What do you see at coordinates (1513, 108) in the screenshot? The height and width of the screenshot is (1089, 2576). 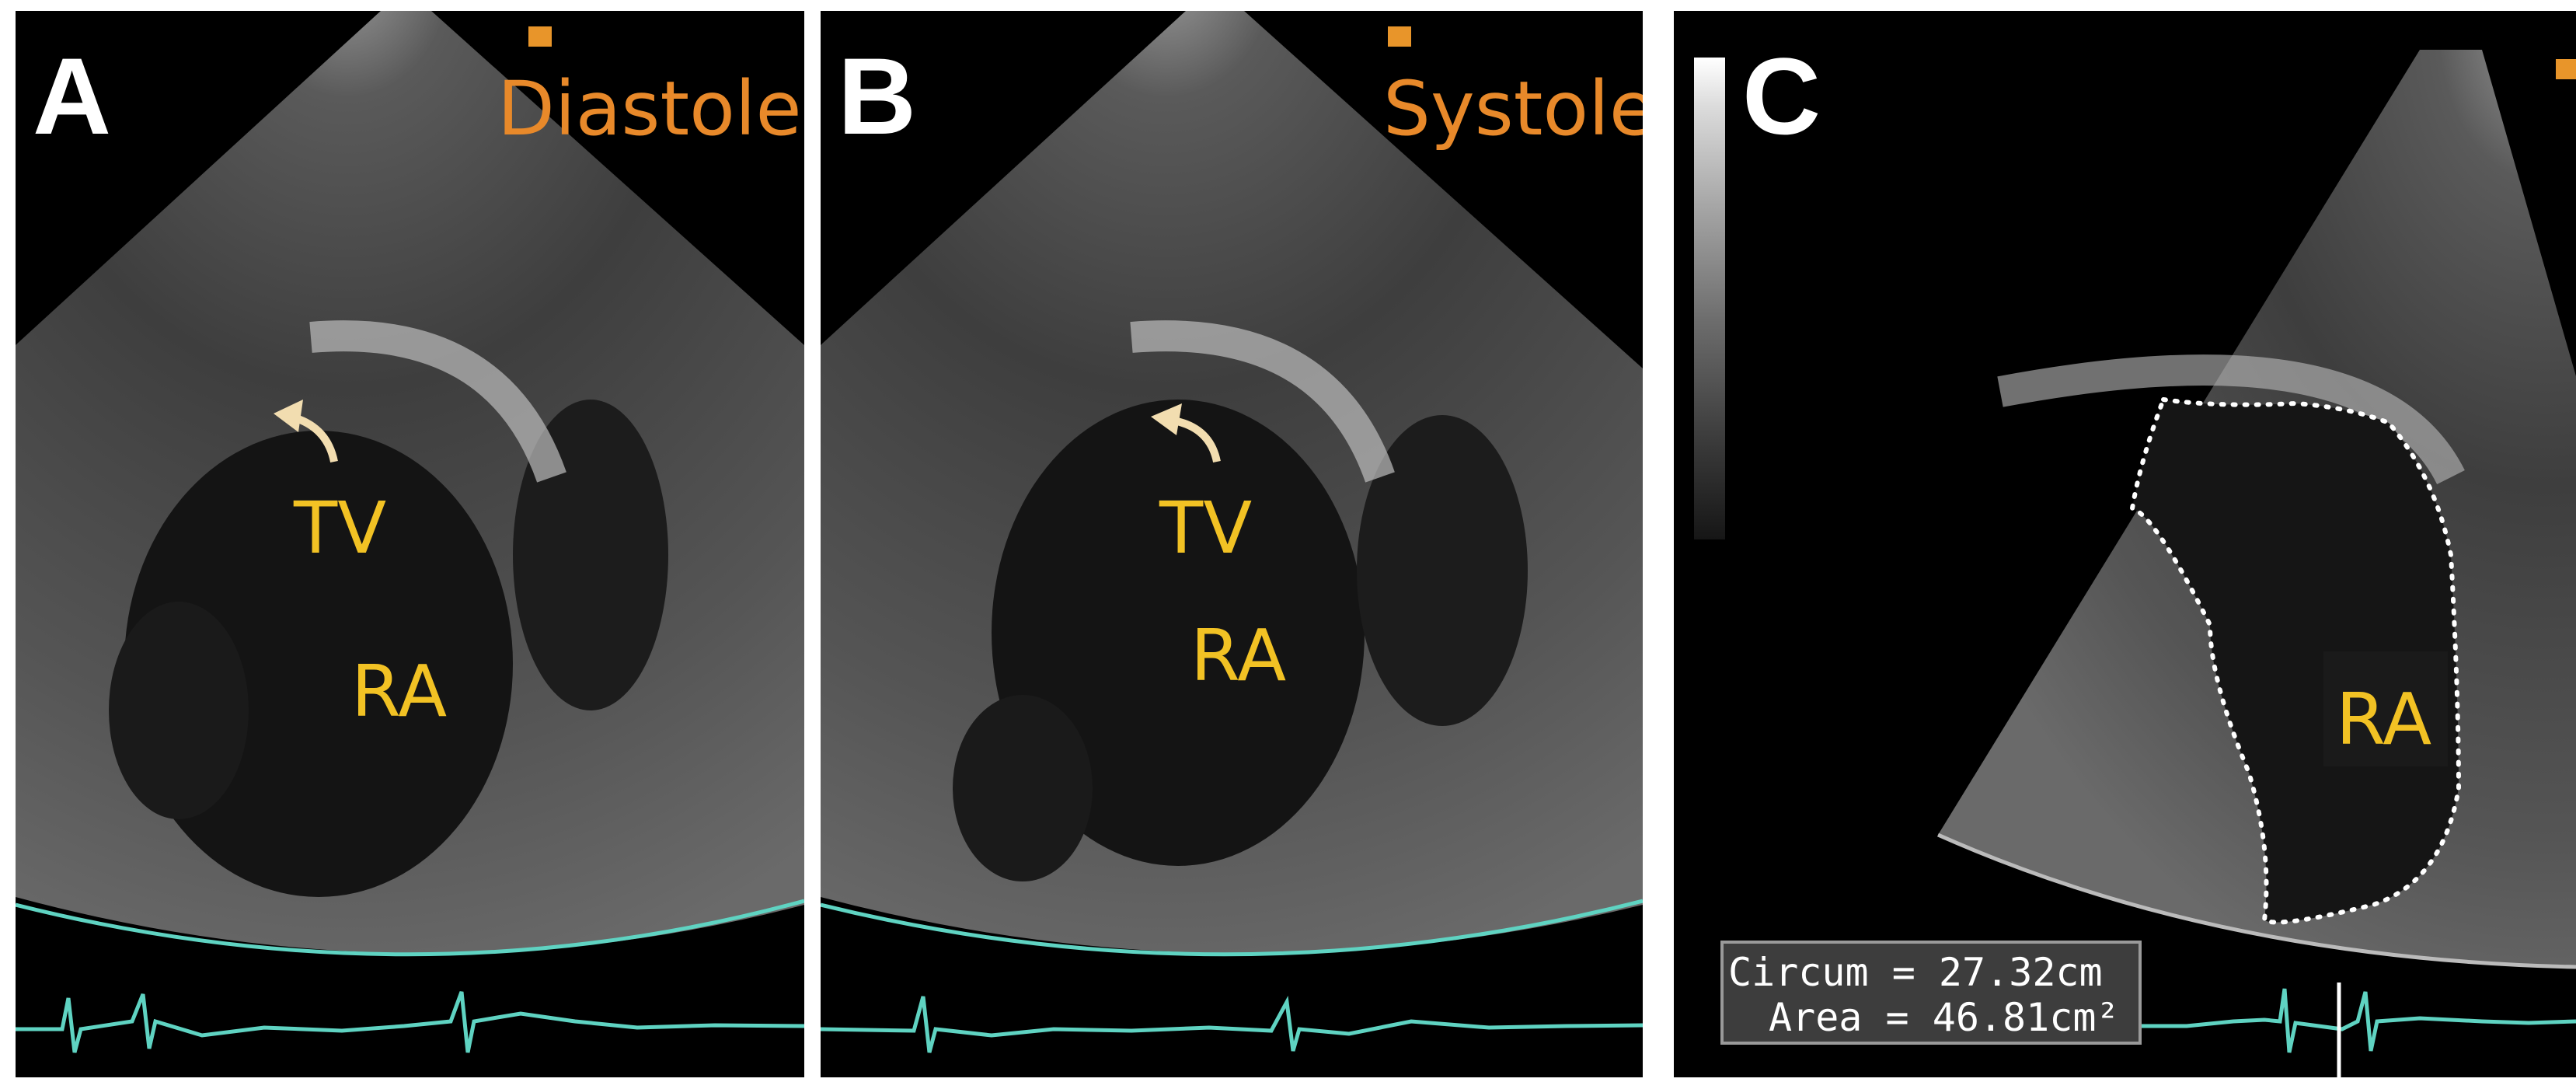 I see `phase-label-b: Systole` at bounding box center [1513, 108].